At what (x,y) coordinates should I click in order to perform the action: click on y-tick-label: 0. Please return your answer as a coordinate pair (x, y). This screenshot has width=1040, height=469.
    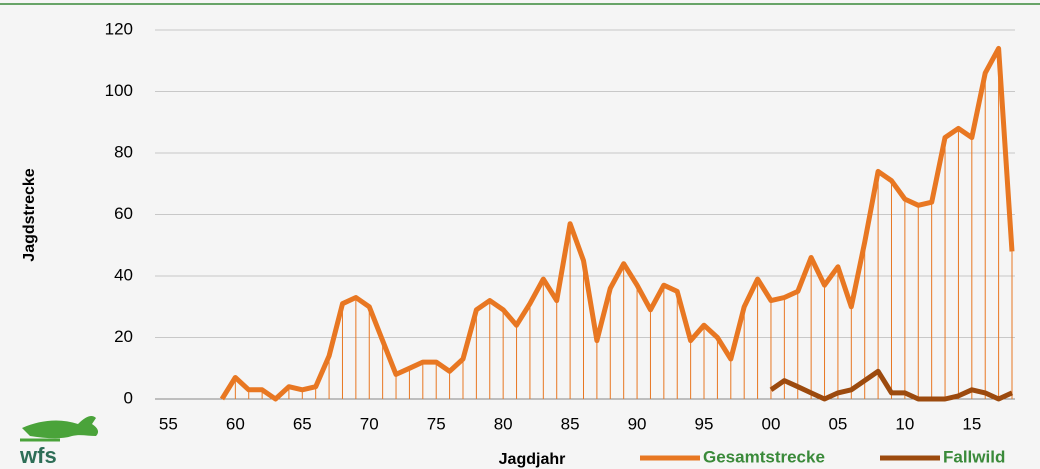
    Looking at the image, I should click on (128, 397).